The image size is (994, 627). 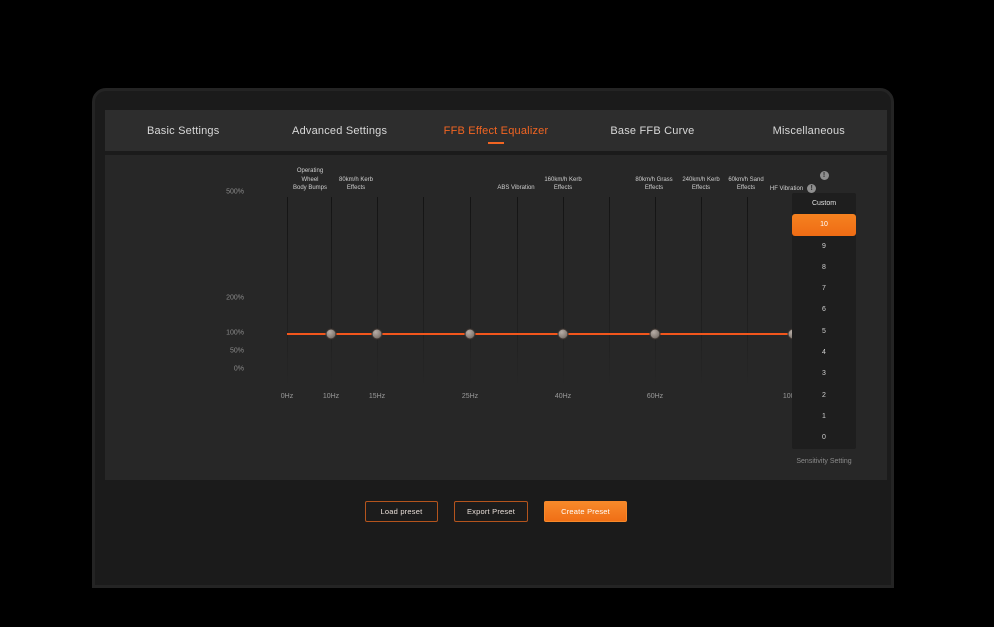 I want to click on effect-label-line: Operating, so click(x=310, y=171).